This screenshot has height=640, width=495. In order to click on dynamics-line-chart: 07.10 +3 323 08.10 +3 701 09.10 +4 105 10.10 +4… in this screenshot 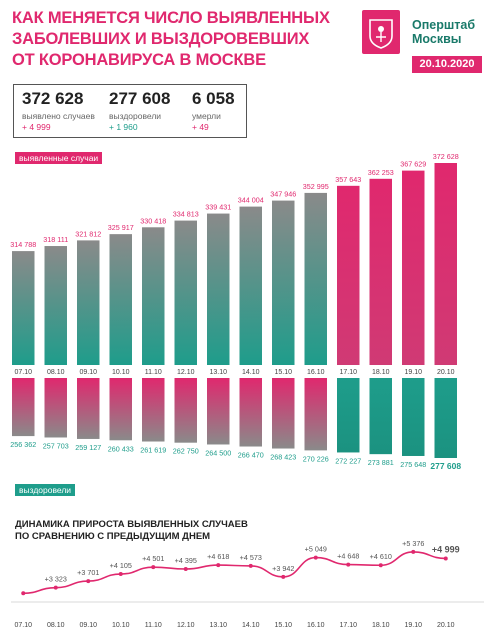, I will do `click(247, 584)`.